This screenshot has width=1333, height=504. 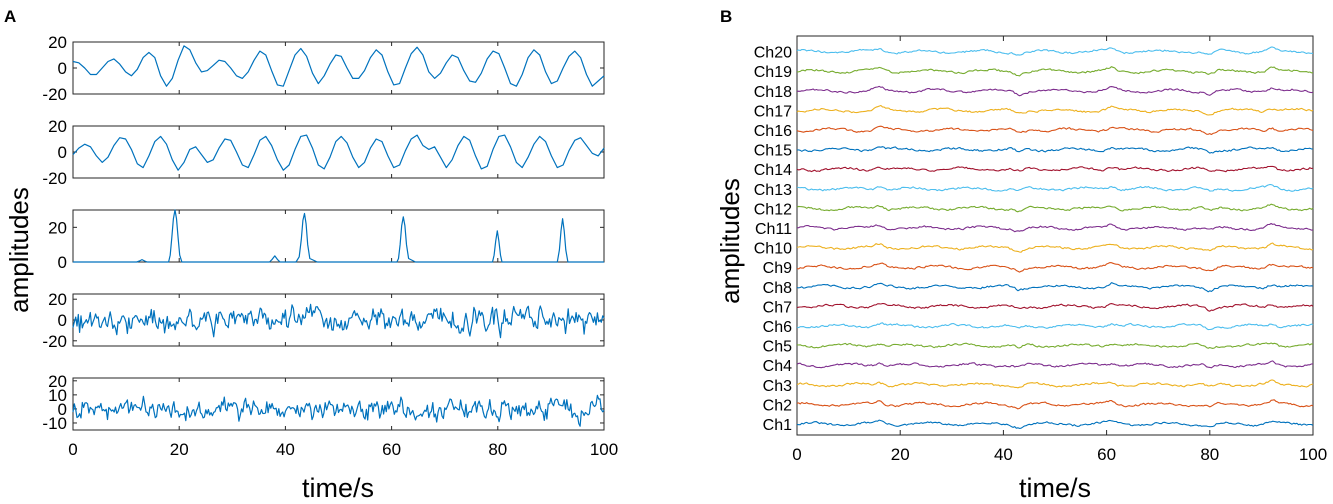 I want to click on channel-label-ch16: Ch16, so click(x=773, y=131).